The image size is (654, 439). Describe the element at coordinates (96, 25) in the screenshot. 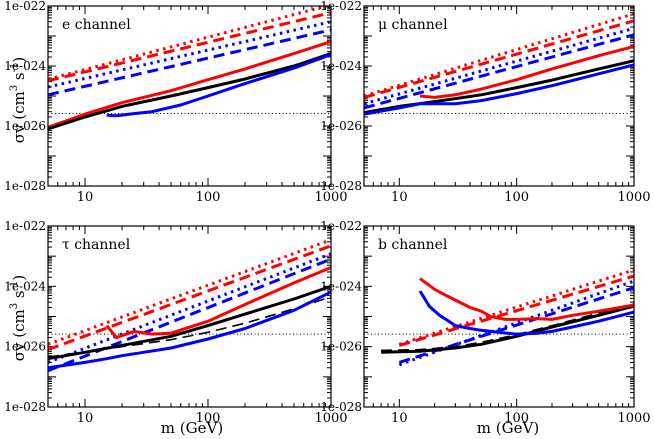

I see `chart-title: e channel` at that location.